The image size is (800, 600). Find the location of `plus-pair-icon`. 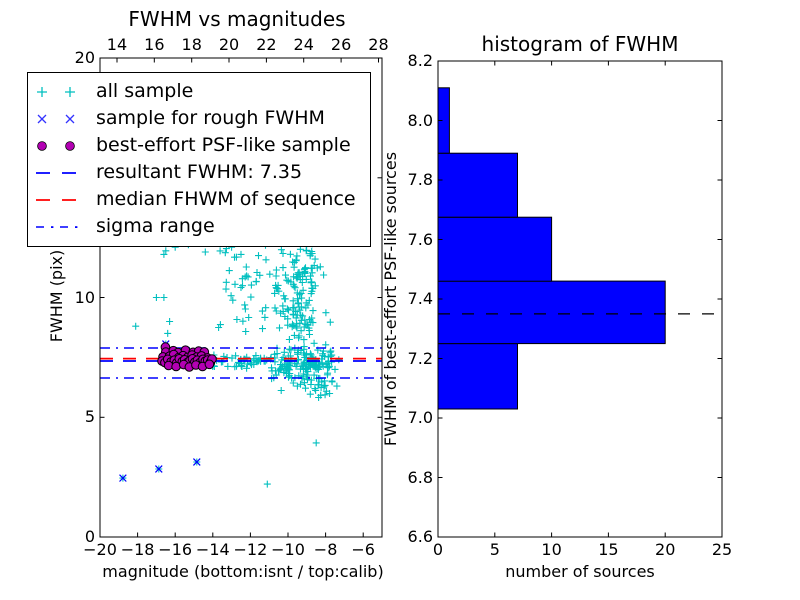

plus-pair-icon is located at coordinates (56, 91).